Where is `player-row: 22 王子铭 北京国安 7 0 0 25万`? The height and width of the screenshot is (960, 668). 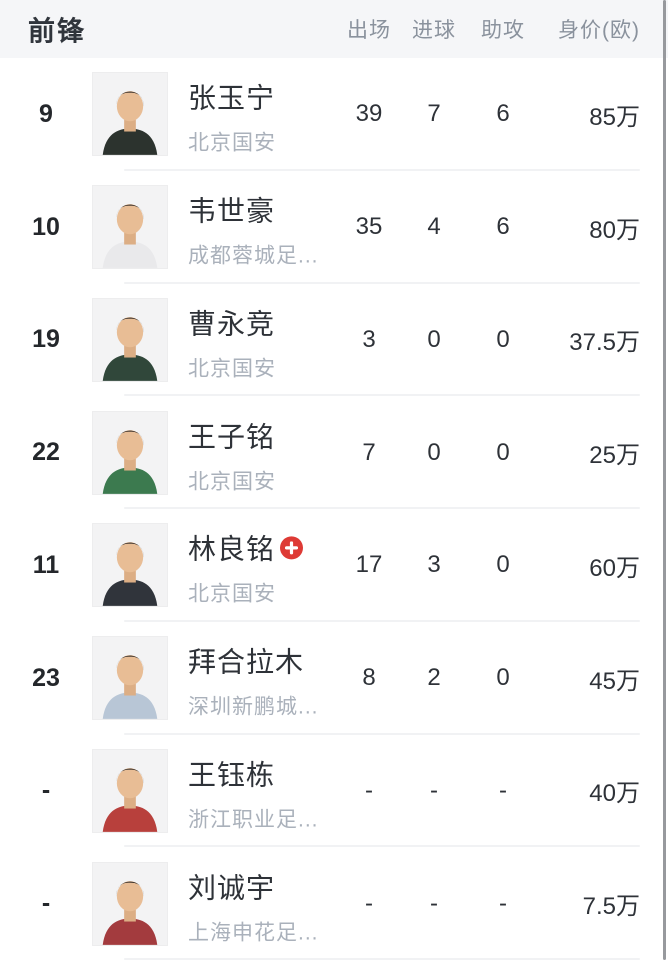 player-row: 22 王子铭 北京国安 7 0 0 25万 is located at coordinates (334, 452).